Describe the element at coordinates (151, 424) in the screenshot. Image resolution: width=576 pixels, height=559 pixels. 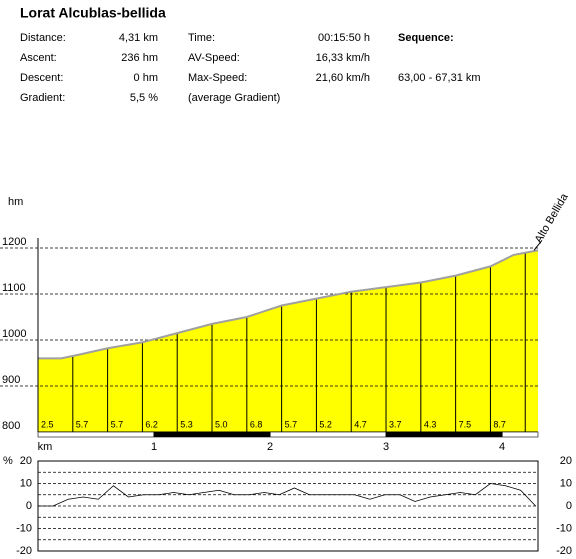
I see `segment-label: 6.2` at that location.